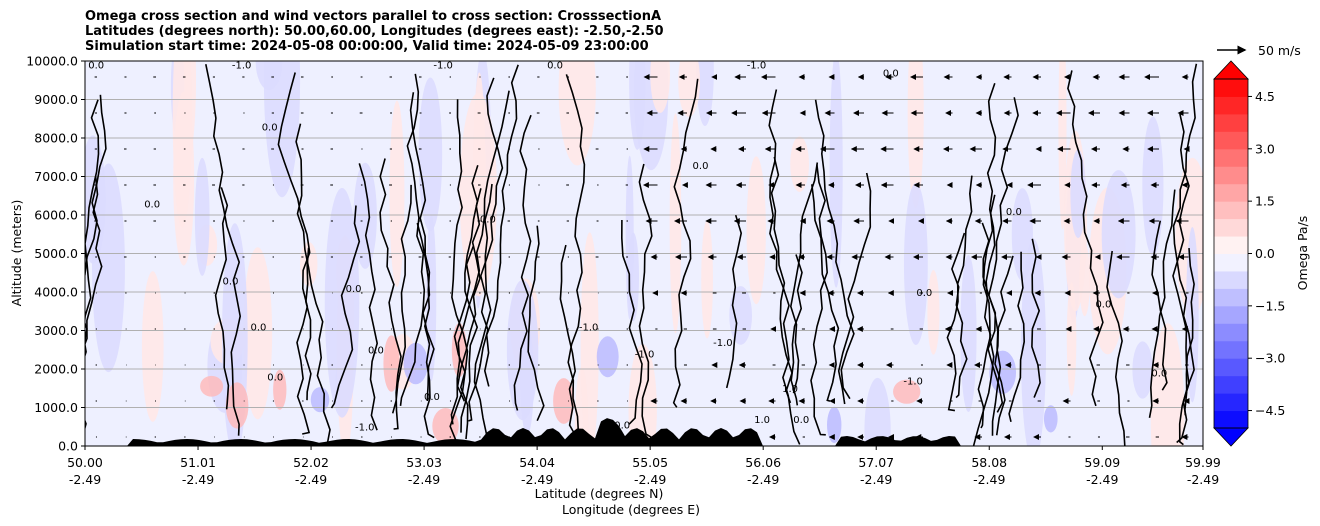 The height and width of the screenshot is (526, 1320). I want to click on x-axis-label-longitude: Longitude (degrees E), so click(631, 509).